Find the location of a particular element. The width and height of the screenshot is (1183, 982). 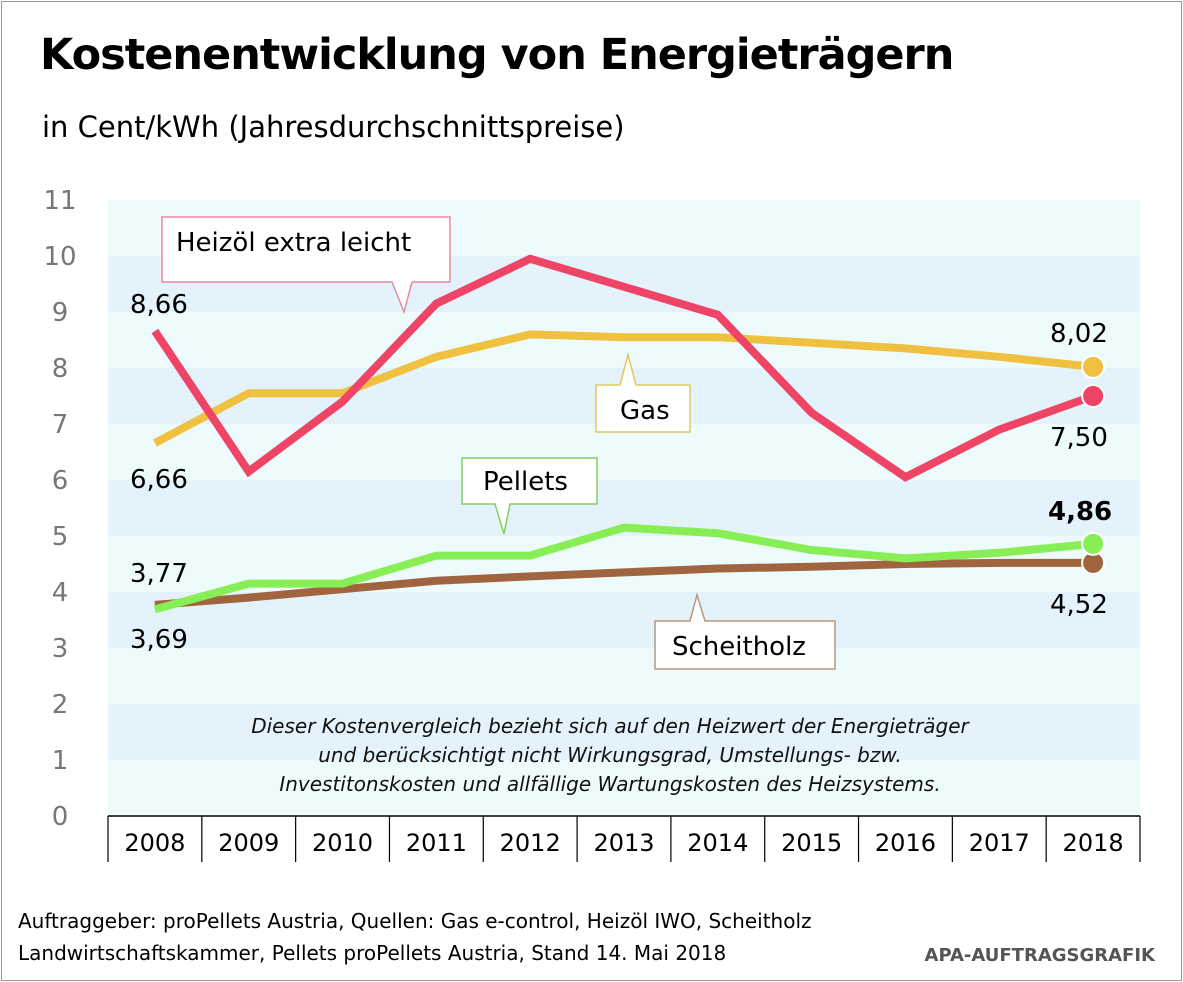

series-line-scheitholz is located at coordinates (624, 583).